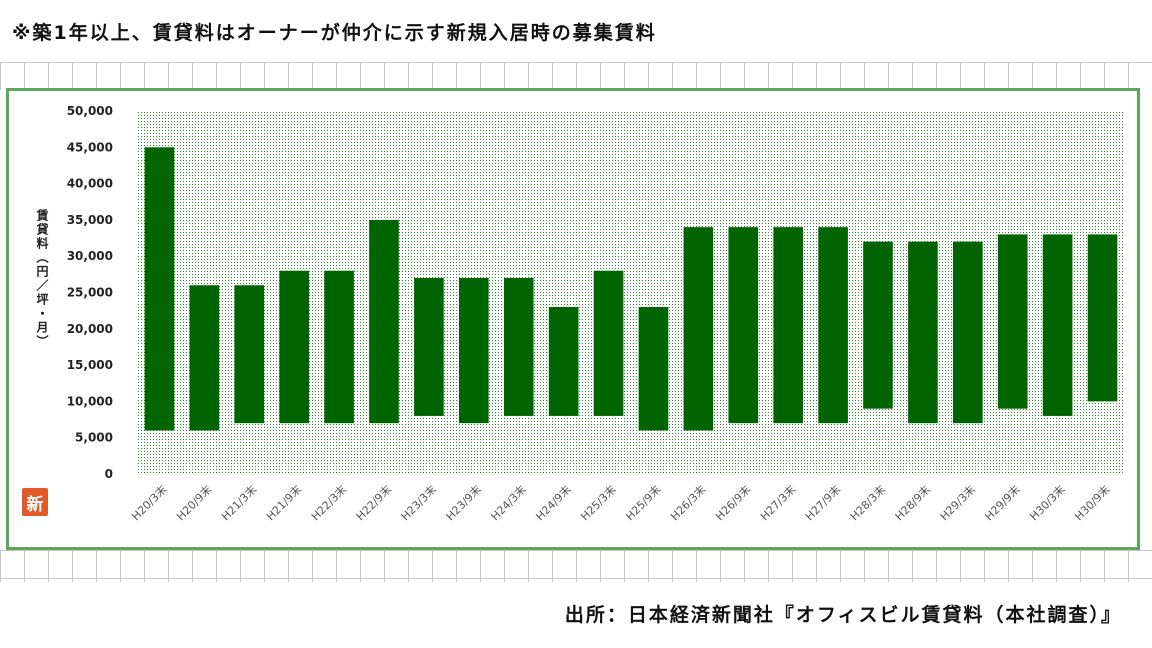 This screenshot has width=1152, height=648. I want to click on y-tick-label: 15,000, so click(90, 365).